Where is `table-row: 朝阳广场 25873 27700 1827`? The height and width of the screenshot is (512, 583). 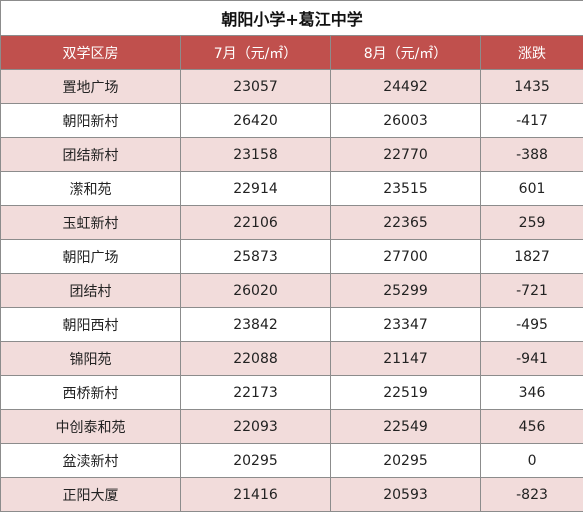 table-row: 朝阳广场 25873 27700 1827 is located at coordinates (292, 257).